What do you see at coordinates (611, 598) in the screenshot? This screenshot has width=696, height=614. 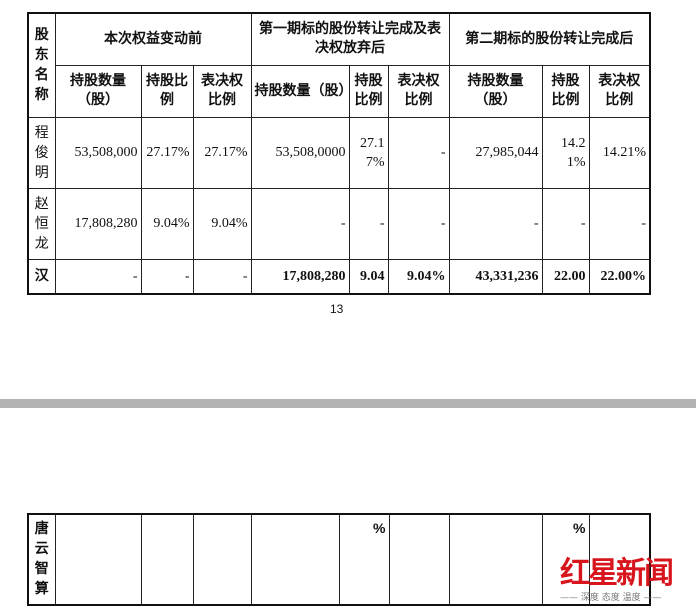 I see `logo-slogan: —— 深度 态度 温度 ——` at bounding box center [611, 598].